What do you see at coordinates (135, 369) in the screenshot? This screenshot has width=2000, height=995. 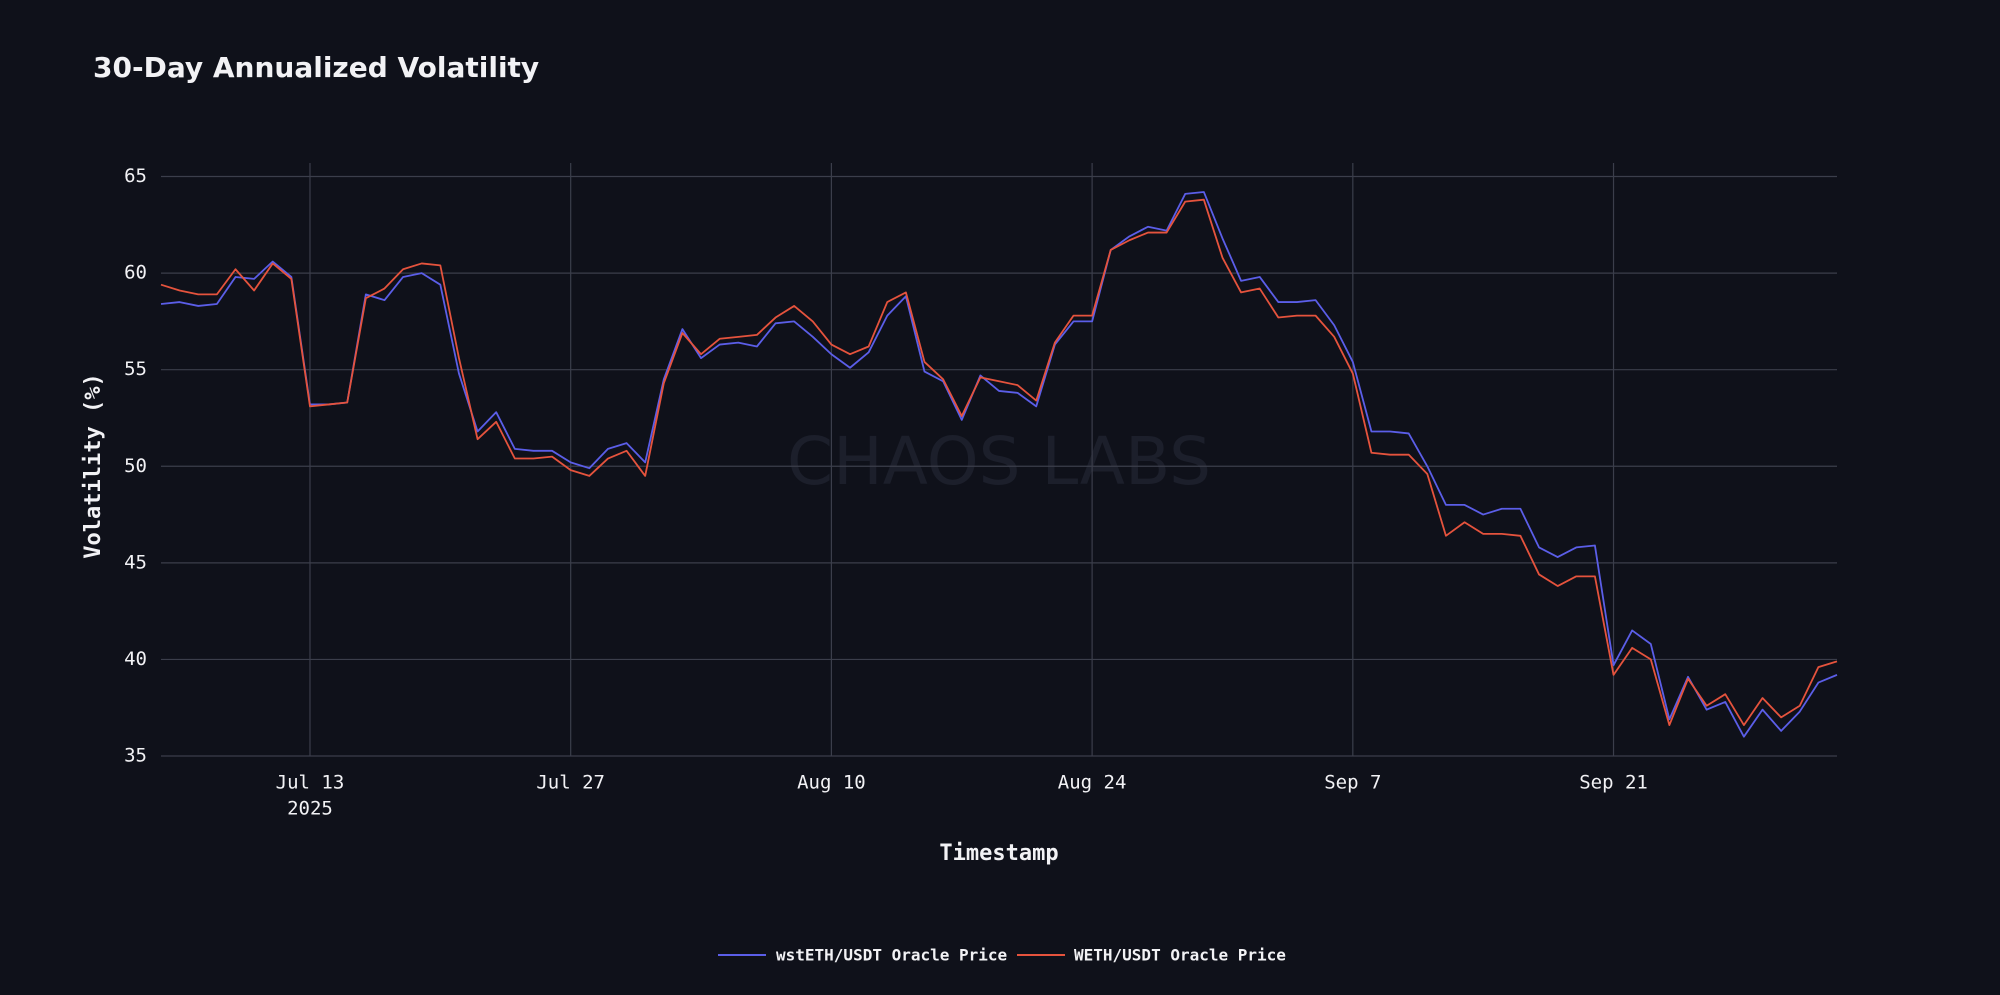 I see `y-tick-label: 55` at bounding box center [135, 369].